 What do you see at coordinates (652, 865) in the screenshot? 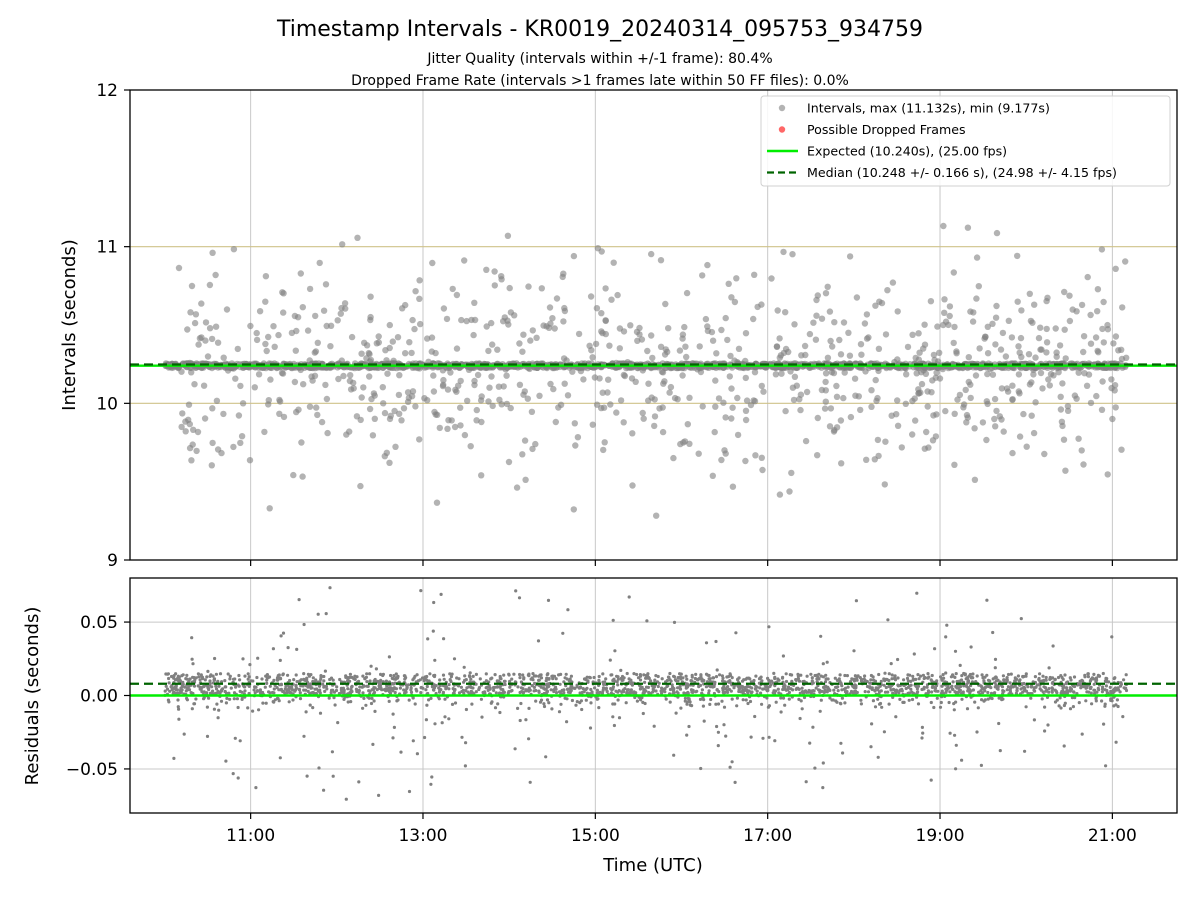
I see `x-axis-label: Time (UTC)` at bounding box center [652, 865].